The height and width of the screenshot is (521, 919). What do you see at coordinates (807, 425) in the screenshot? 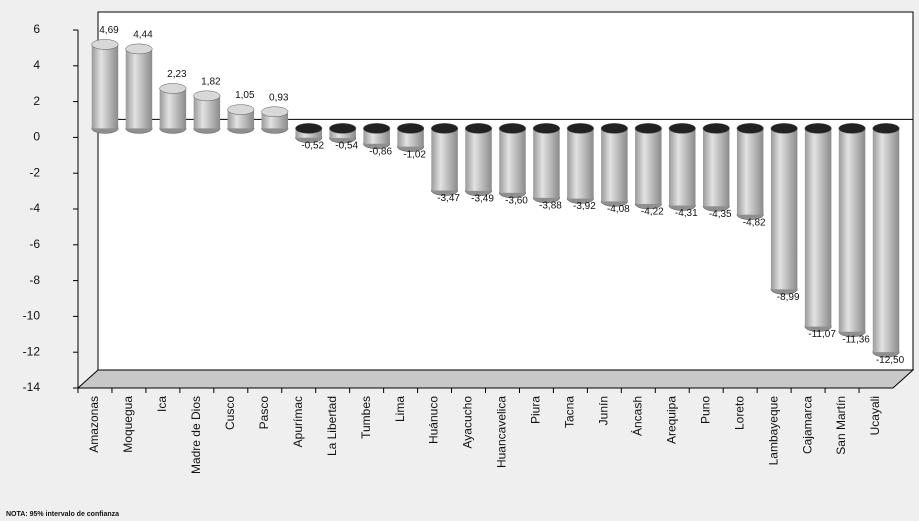
I see `x-tick-label: Cajamarca` at bounding box center [807, 425].